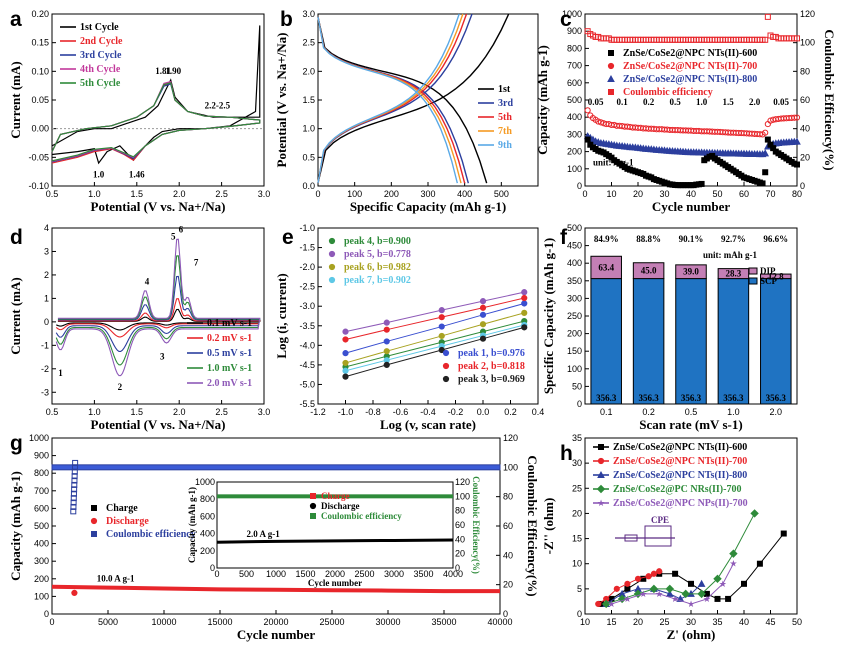 This screenshot has height=648, width=843. Describe the element at coordinates (460, 511) in the screenshot. I see `inset-y2-tick: 80` at that location.